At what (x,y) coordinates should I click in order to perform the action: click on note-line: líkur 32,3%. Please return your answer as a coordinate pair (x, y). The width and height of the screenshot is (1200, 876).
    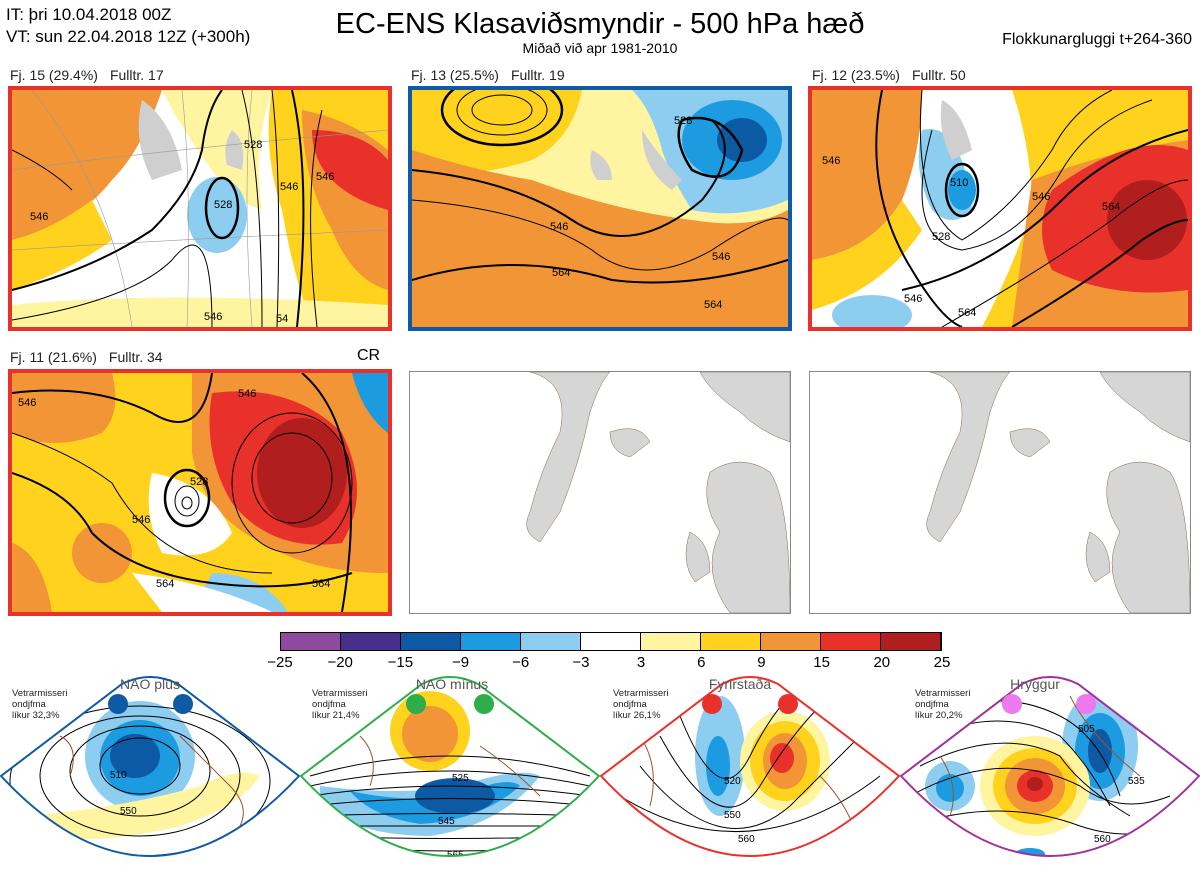
    Looking at the image, I should click on (36, 715).